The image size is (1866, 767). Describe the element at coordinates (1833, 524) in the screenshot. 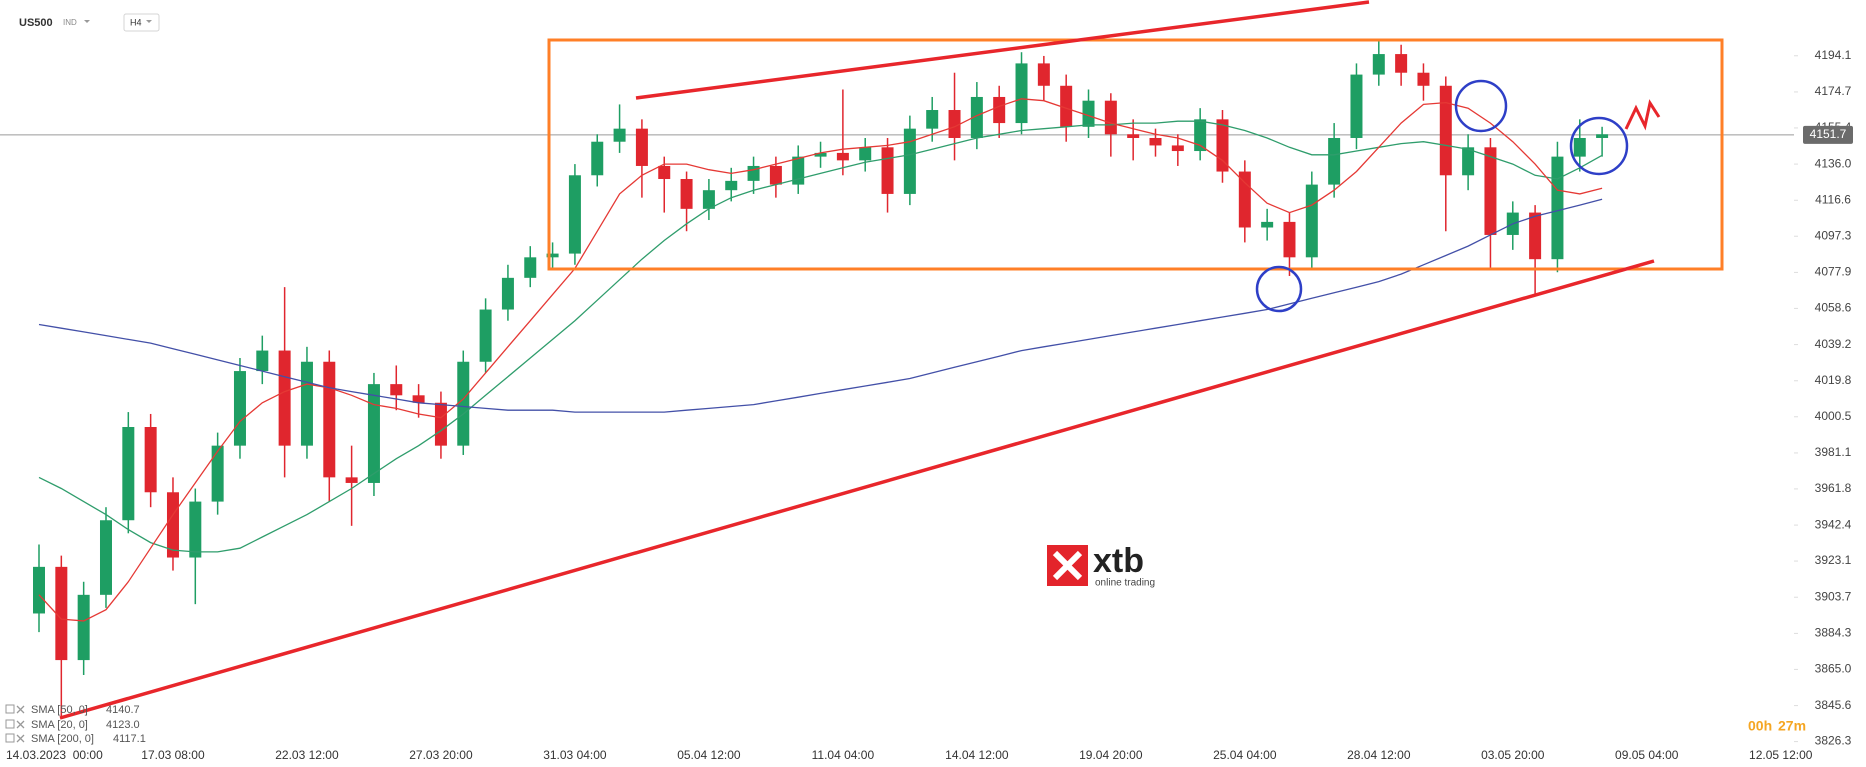

I see `y-tick-label: 3942.4` at that location.